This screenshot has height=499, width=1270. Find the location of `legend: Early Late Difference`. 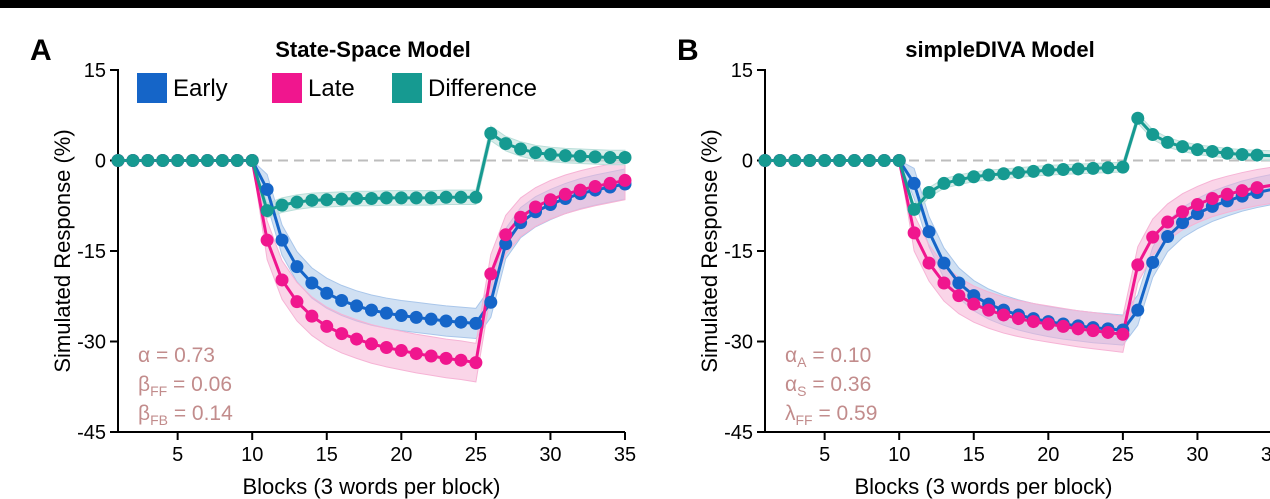

legend: Early Late Difference is located at coordinates (337, 88).